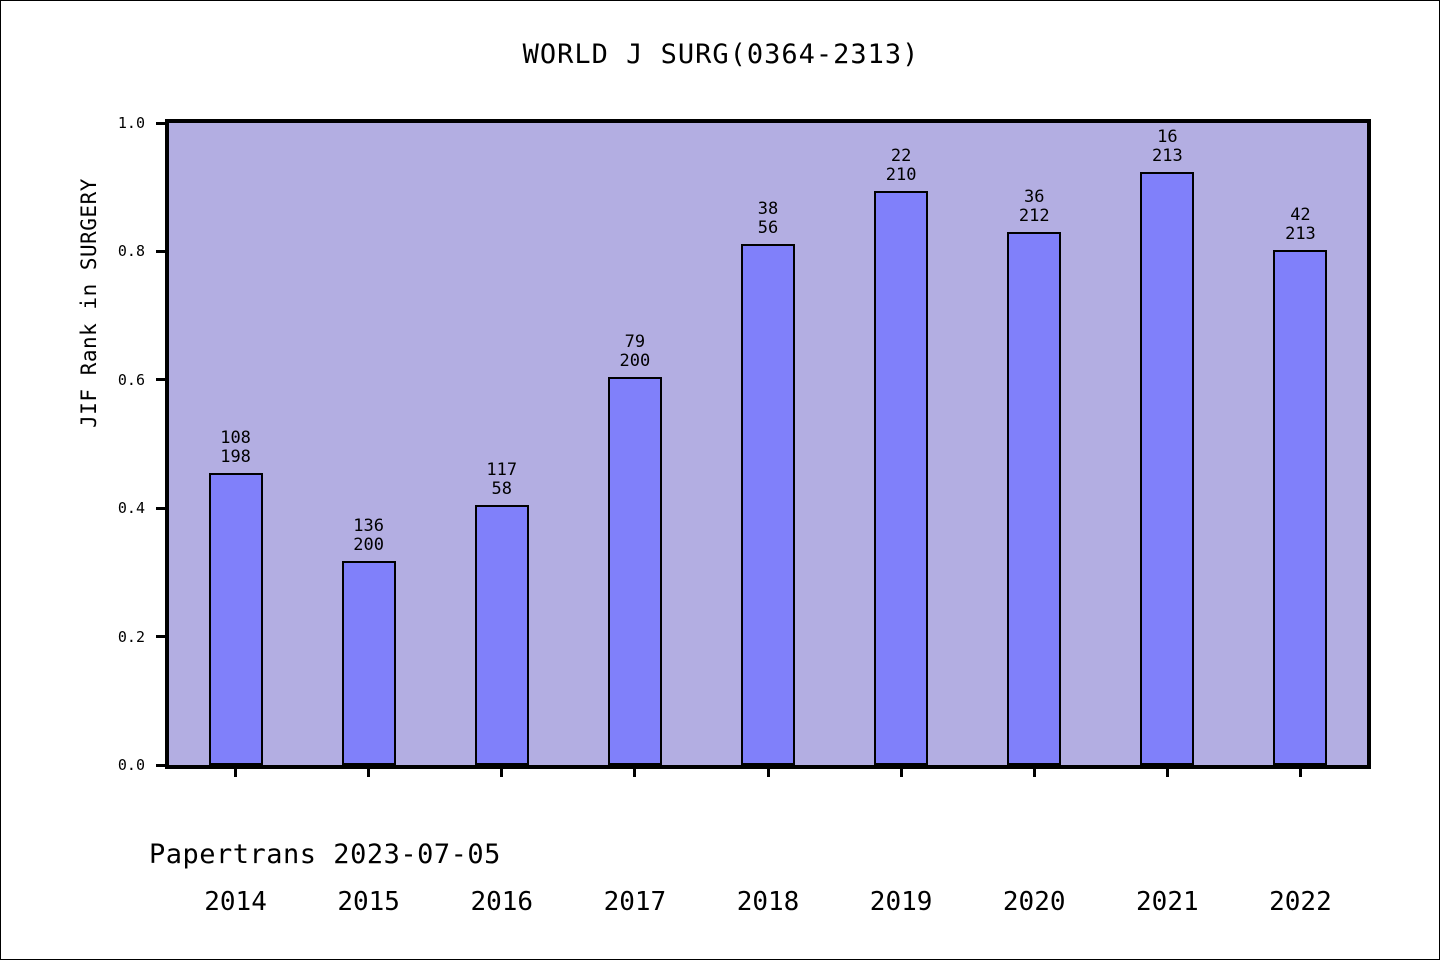  Describe the element at coordinates (1034, 498) in the screenshot. I see `bar-2020` at that location.